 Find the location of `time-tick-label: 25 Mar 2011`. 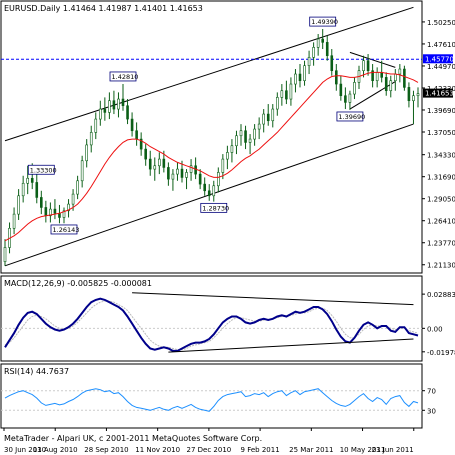

time-tick-label: 25 Mar 2011 is located at coordinates (311, 450).